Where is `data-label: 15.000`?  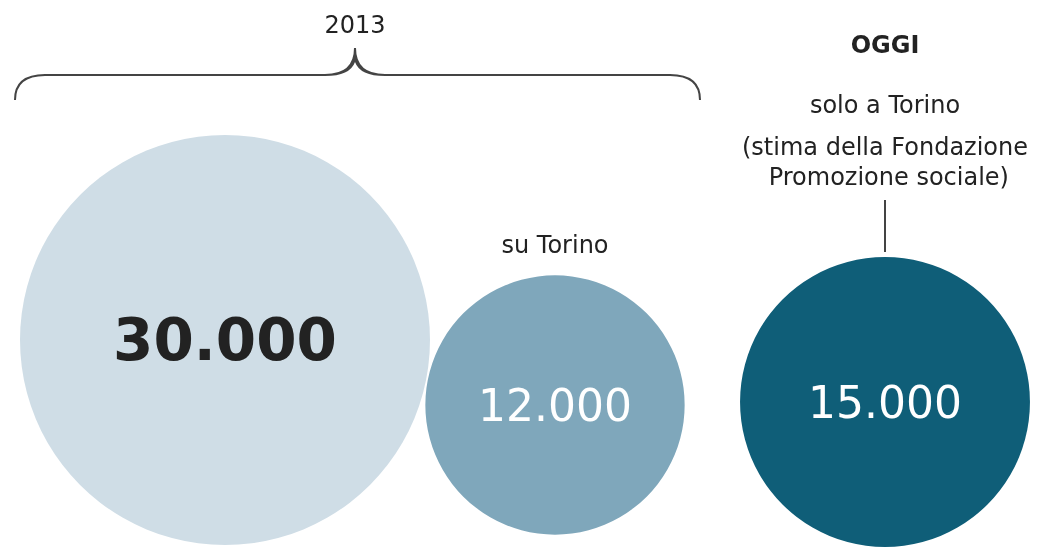 data-label: 15.000 is located at coordinates (885, 402).